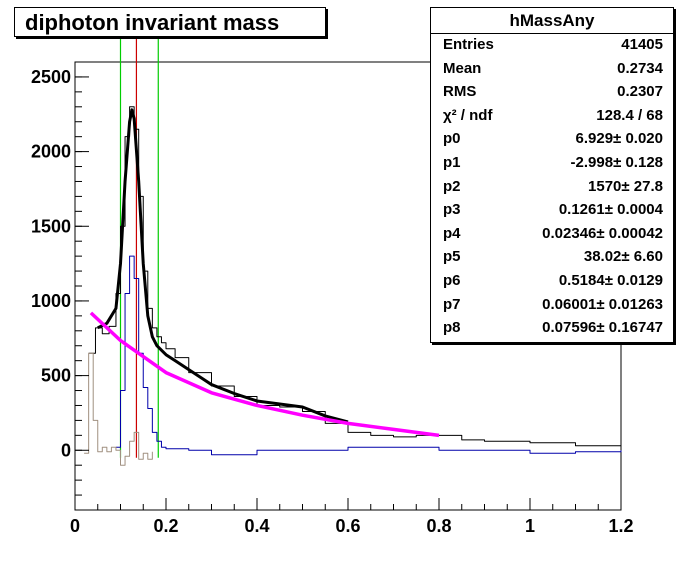 The width and height of the screenshot is (696, 572). I want to click on fit-curve, so click(264, 374).